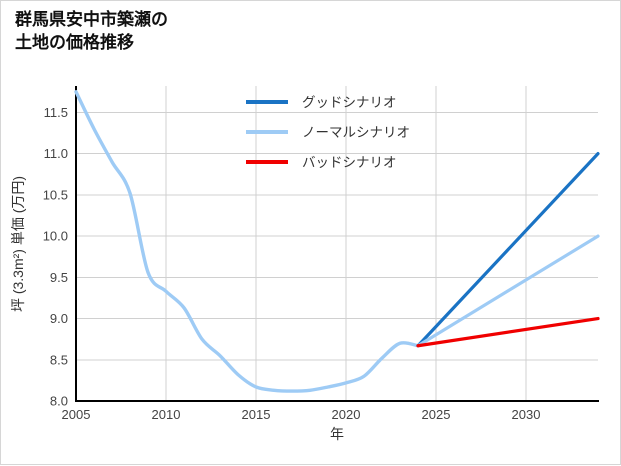 The width and height of the screenshot is (621, 466). I want to click on x-tick-label: 2020, so click(346, 414).